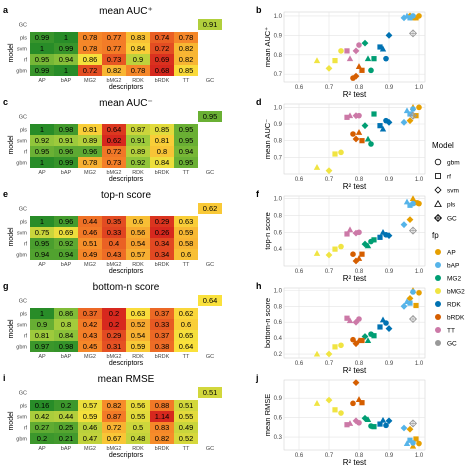 The width and height of the screenshot is (474, 474). Describe the element at coordinates (21, 72) in the screenshot. I see `row-label: gbm` at that location.